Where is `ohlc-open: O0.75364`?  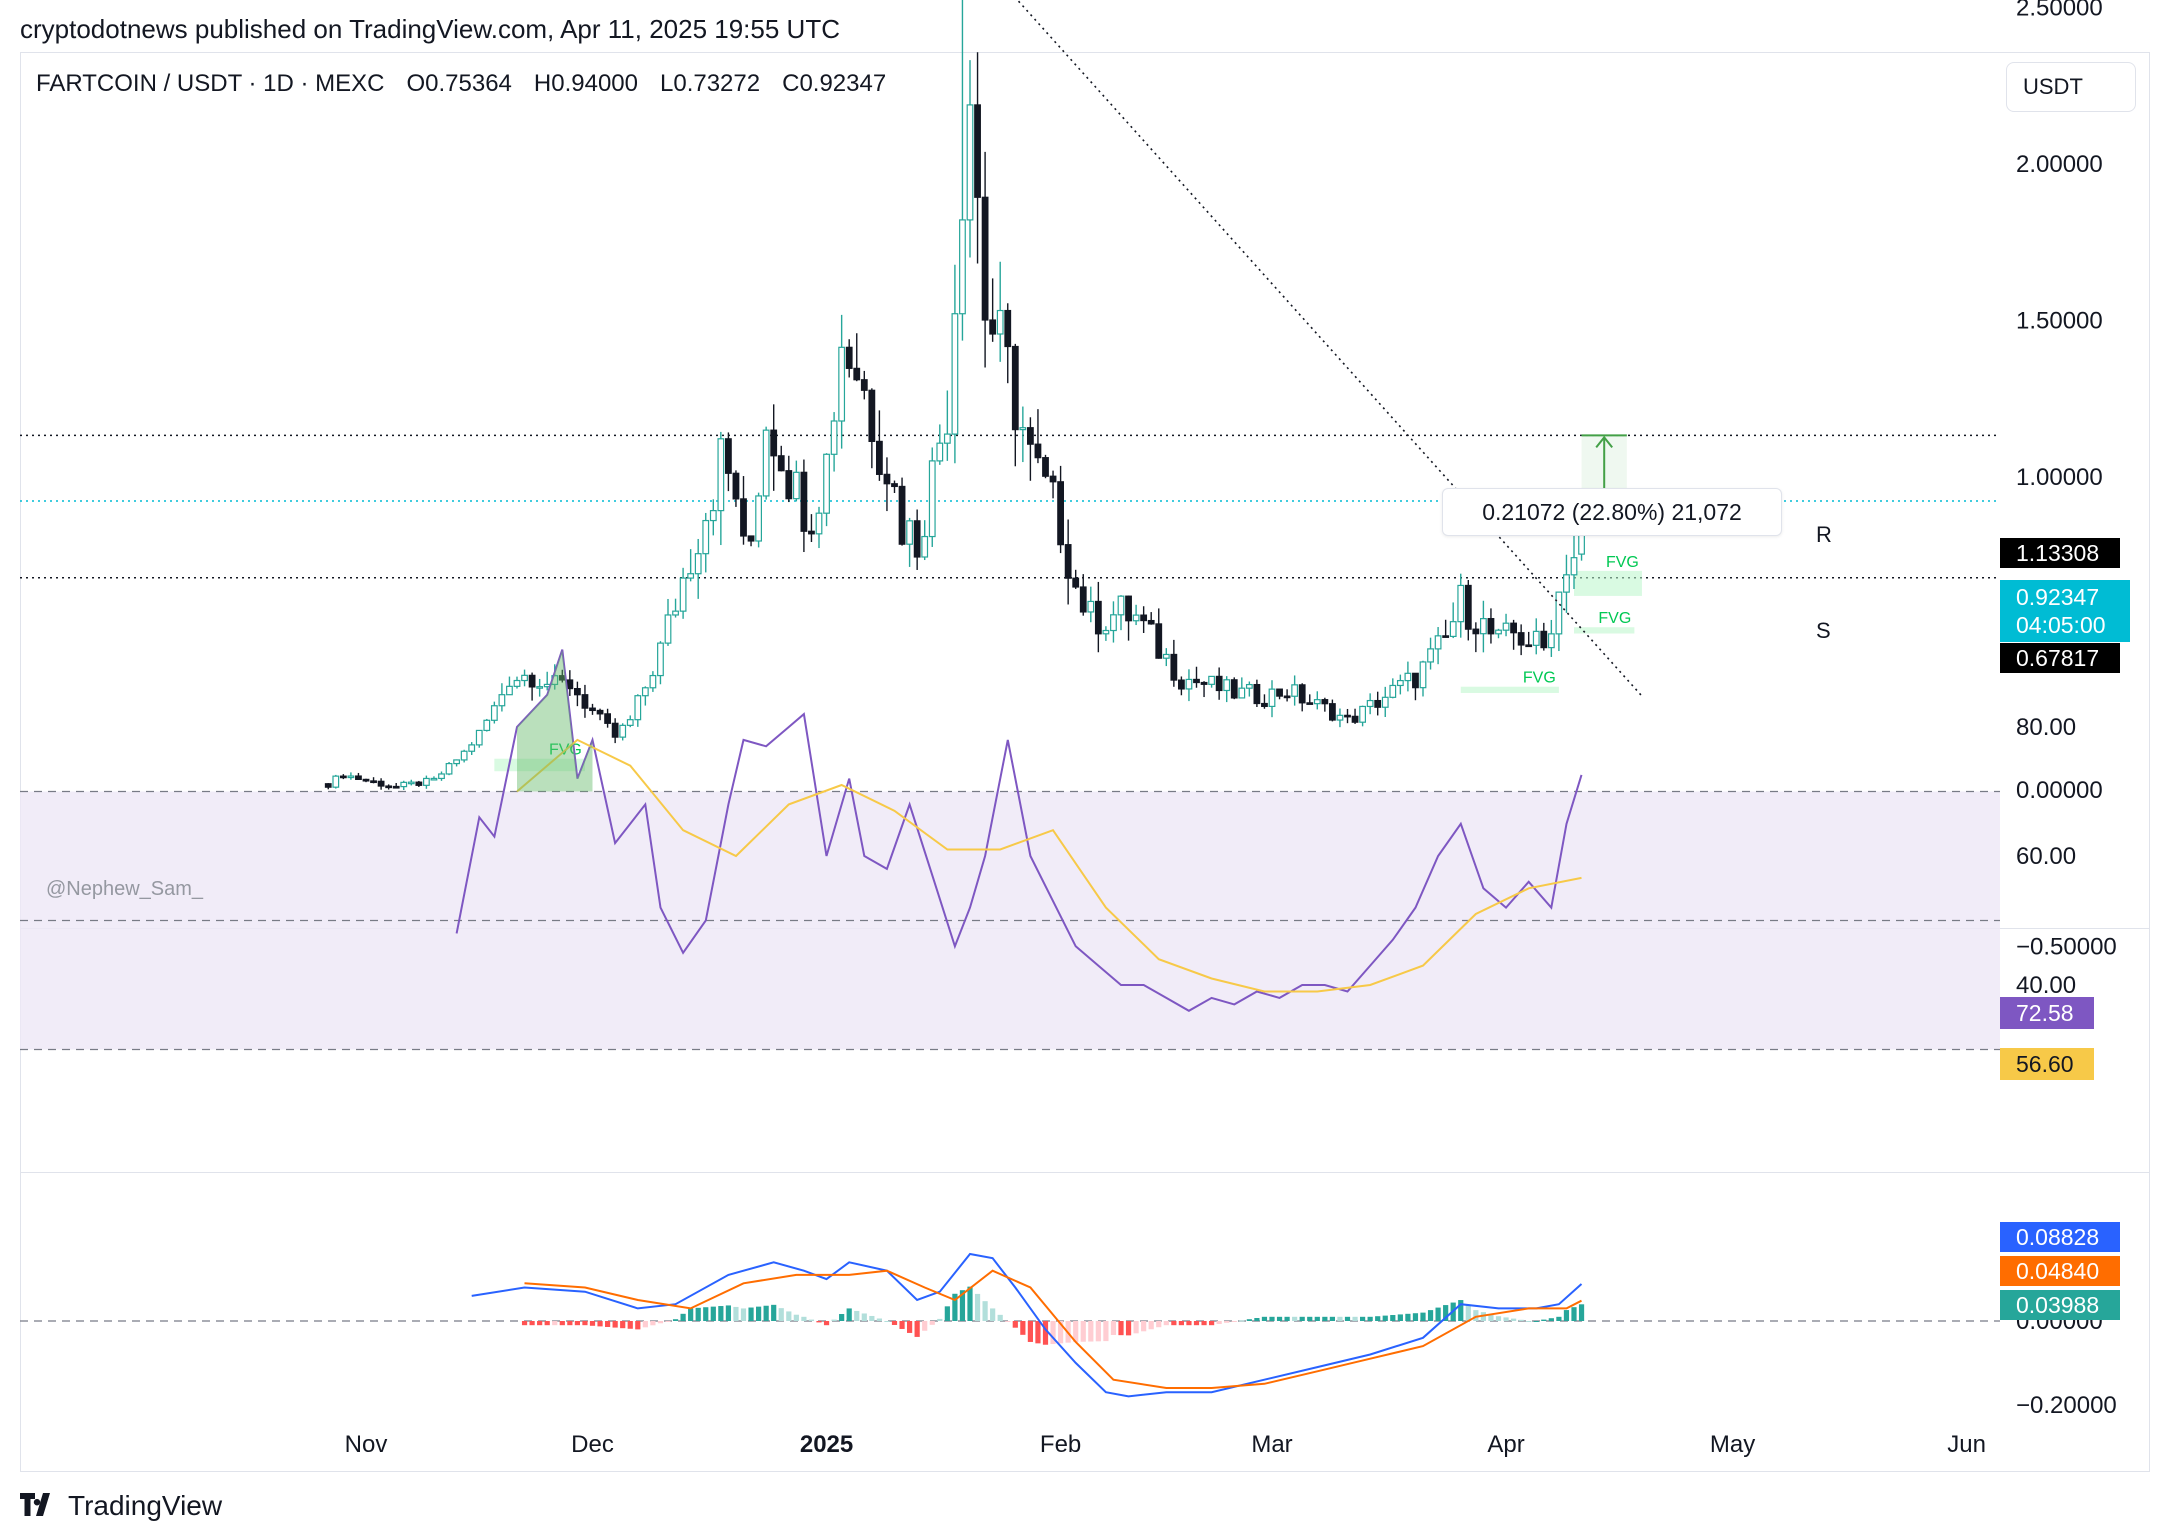
ohlc-open: O0.75364 is located at coordinates (459, 83).